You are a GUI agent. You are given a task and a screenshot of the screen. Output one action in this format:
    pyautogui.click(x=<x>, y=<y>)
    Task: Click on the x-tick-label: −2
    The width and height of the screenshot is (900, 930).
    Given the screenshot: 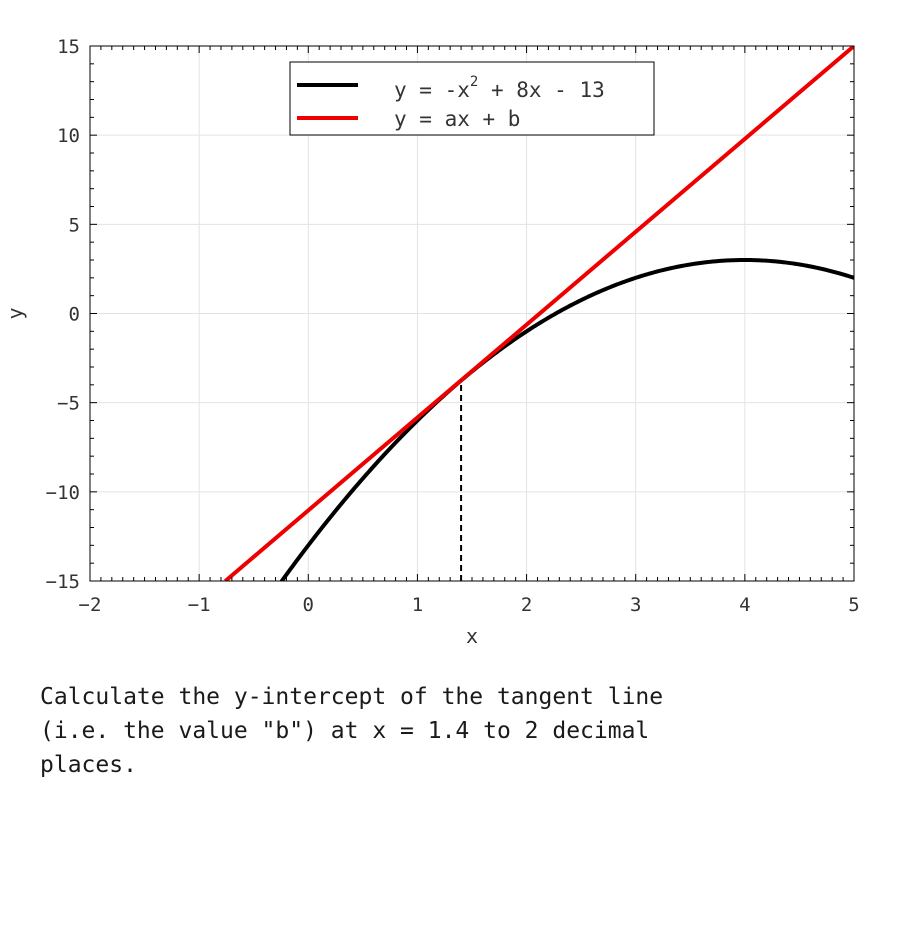 What is the action you would take?
    pyautogui.click(x=90, y=605)
    